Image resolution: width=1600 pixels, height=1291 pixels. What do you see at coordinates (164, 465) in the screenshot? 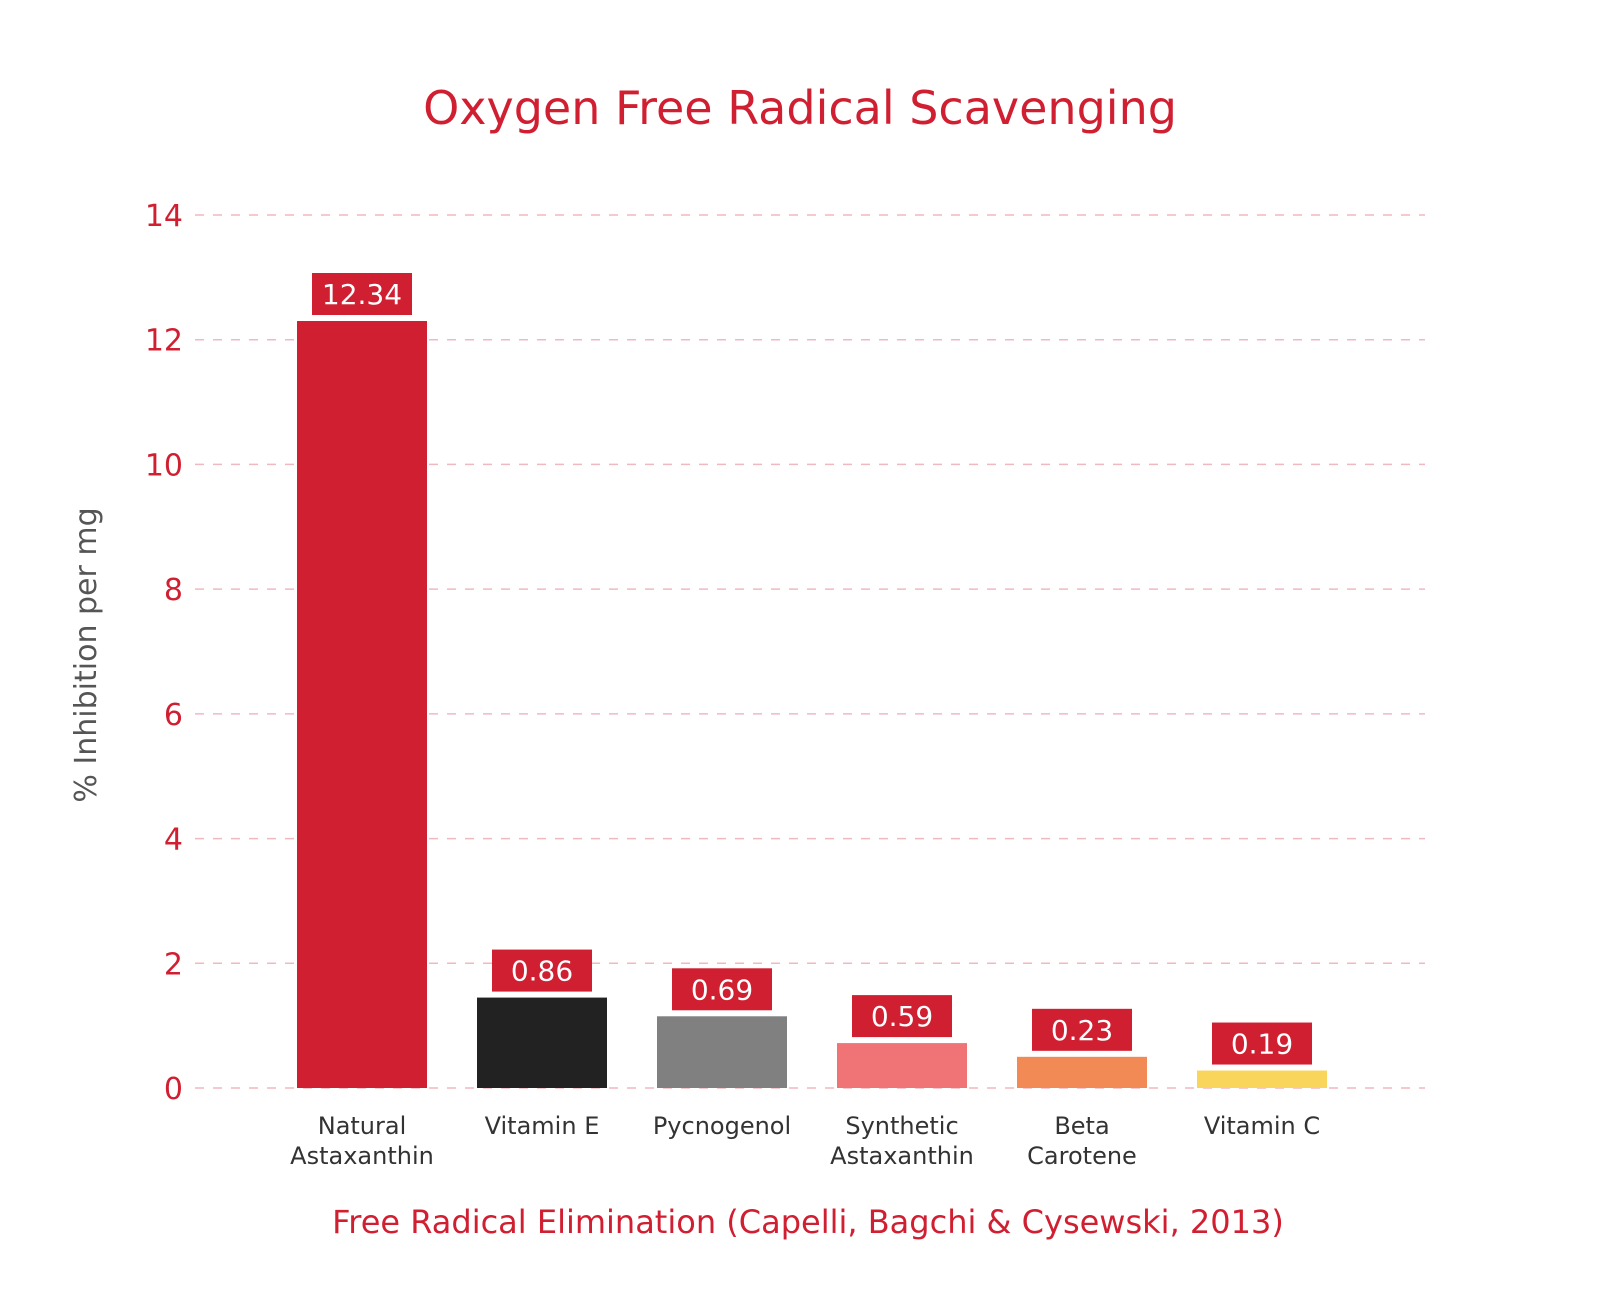
I see `y-tick-label: 10` at bounding box center [164, 465].